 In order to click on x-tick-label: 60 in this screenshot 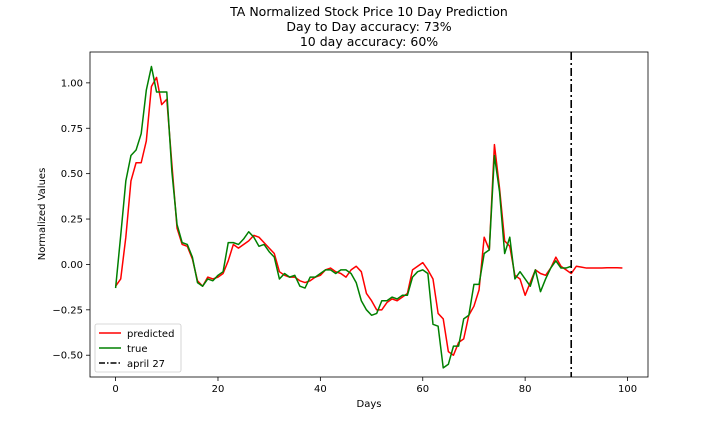, I will do `click(422, 389)`.